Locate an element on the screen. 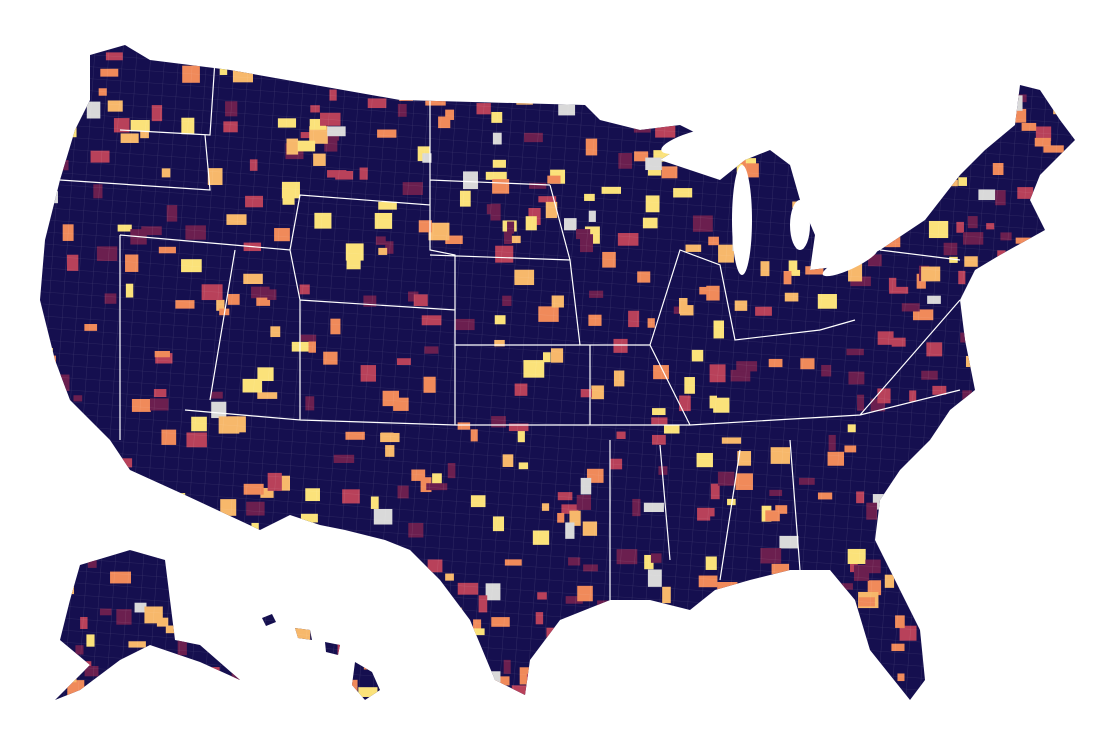 Image resolution: width=1110 pixels, height=740 pixels. lake-huron is located at coordinates (800, 225).